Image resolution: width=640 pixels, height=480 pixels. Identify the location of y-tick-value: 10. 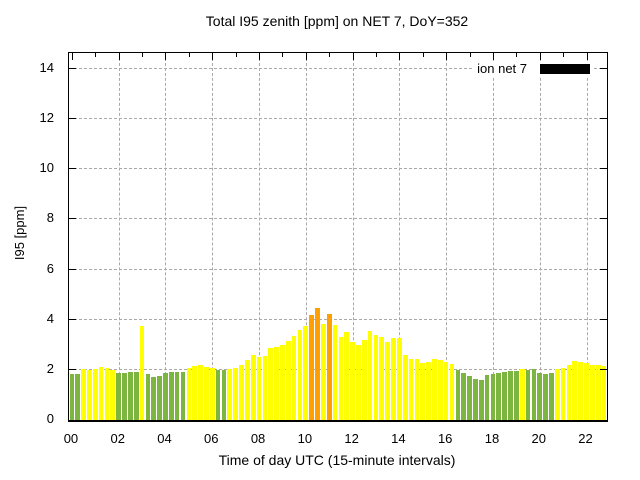
(46, 168).